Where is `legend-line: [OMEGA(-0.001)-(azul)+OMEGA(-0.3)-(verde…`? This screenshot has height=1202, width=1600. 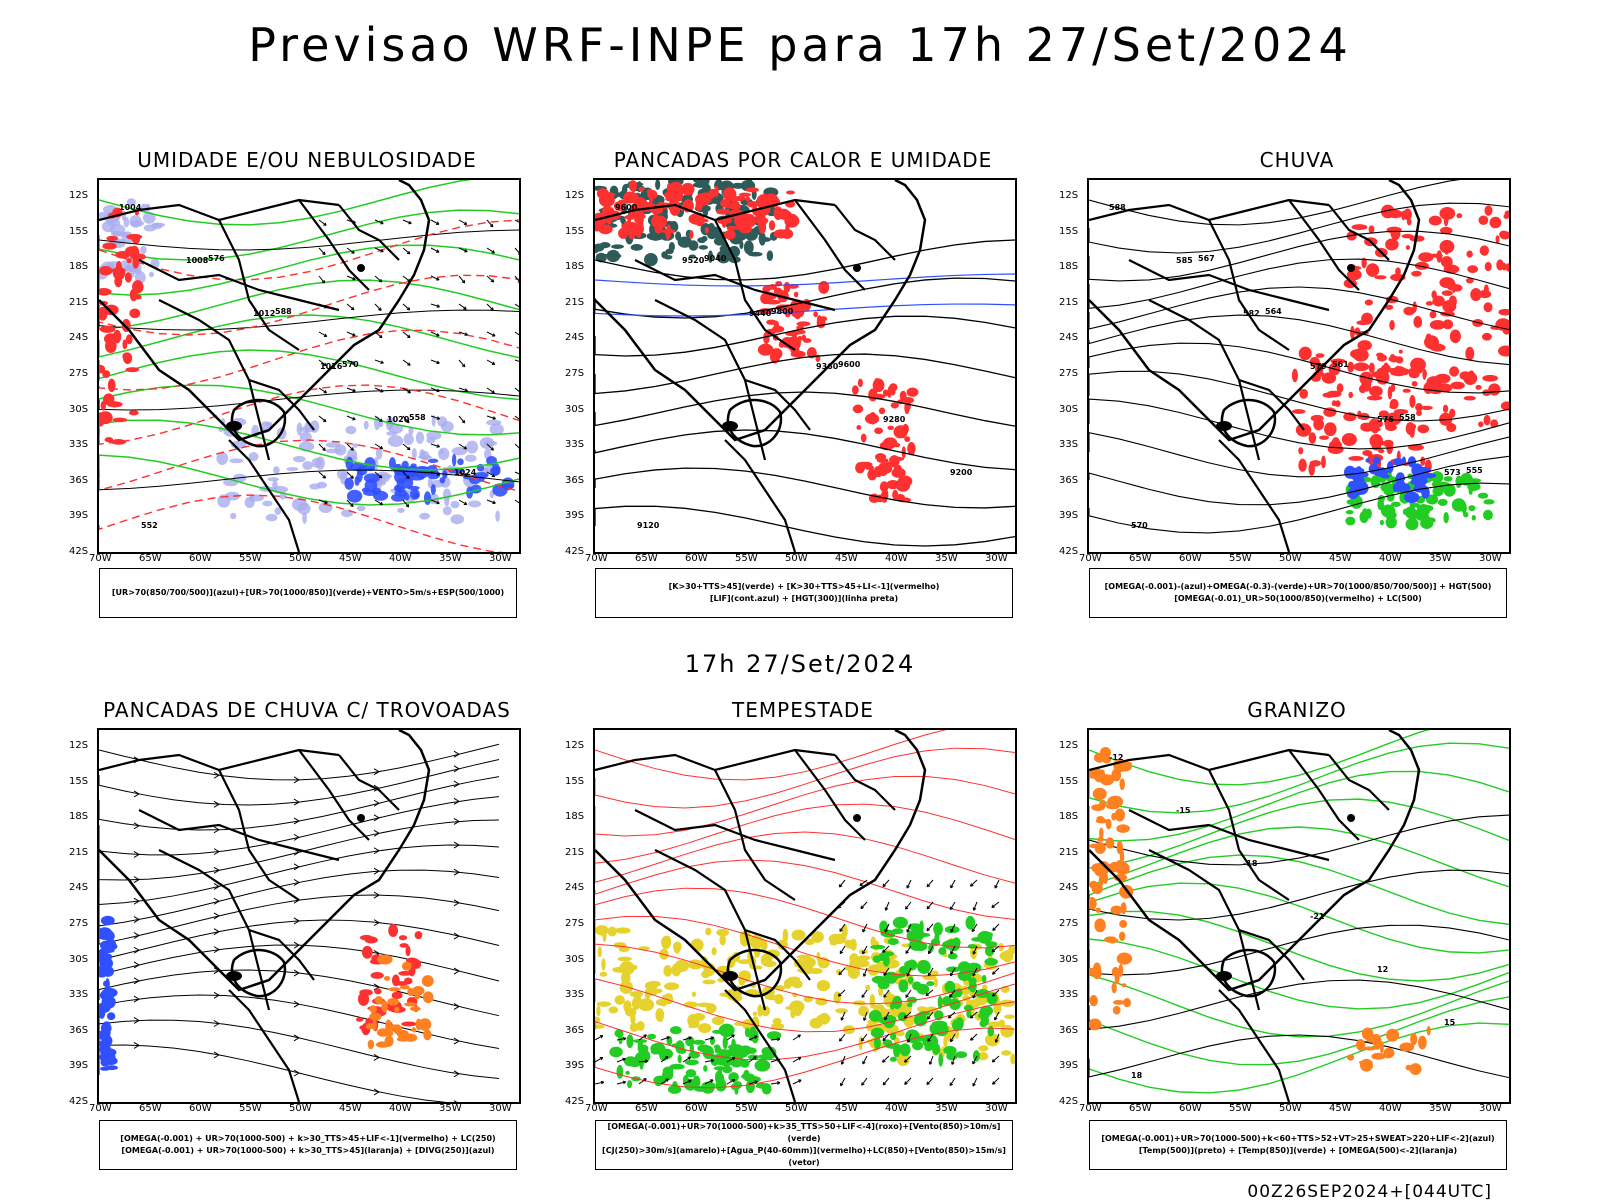
legend-line: [OMEGA(-0.001)-(azul)+OMEGA(-0.3)-(verde… is located at coordinates (1298, 586).